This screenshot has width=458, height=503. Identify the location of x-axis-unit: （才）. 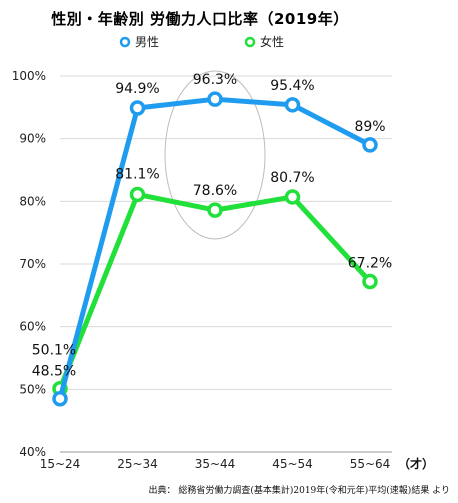
(416, 463).